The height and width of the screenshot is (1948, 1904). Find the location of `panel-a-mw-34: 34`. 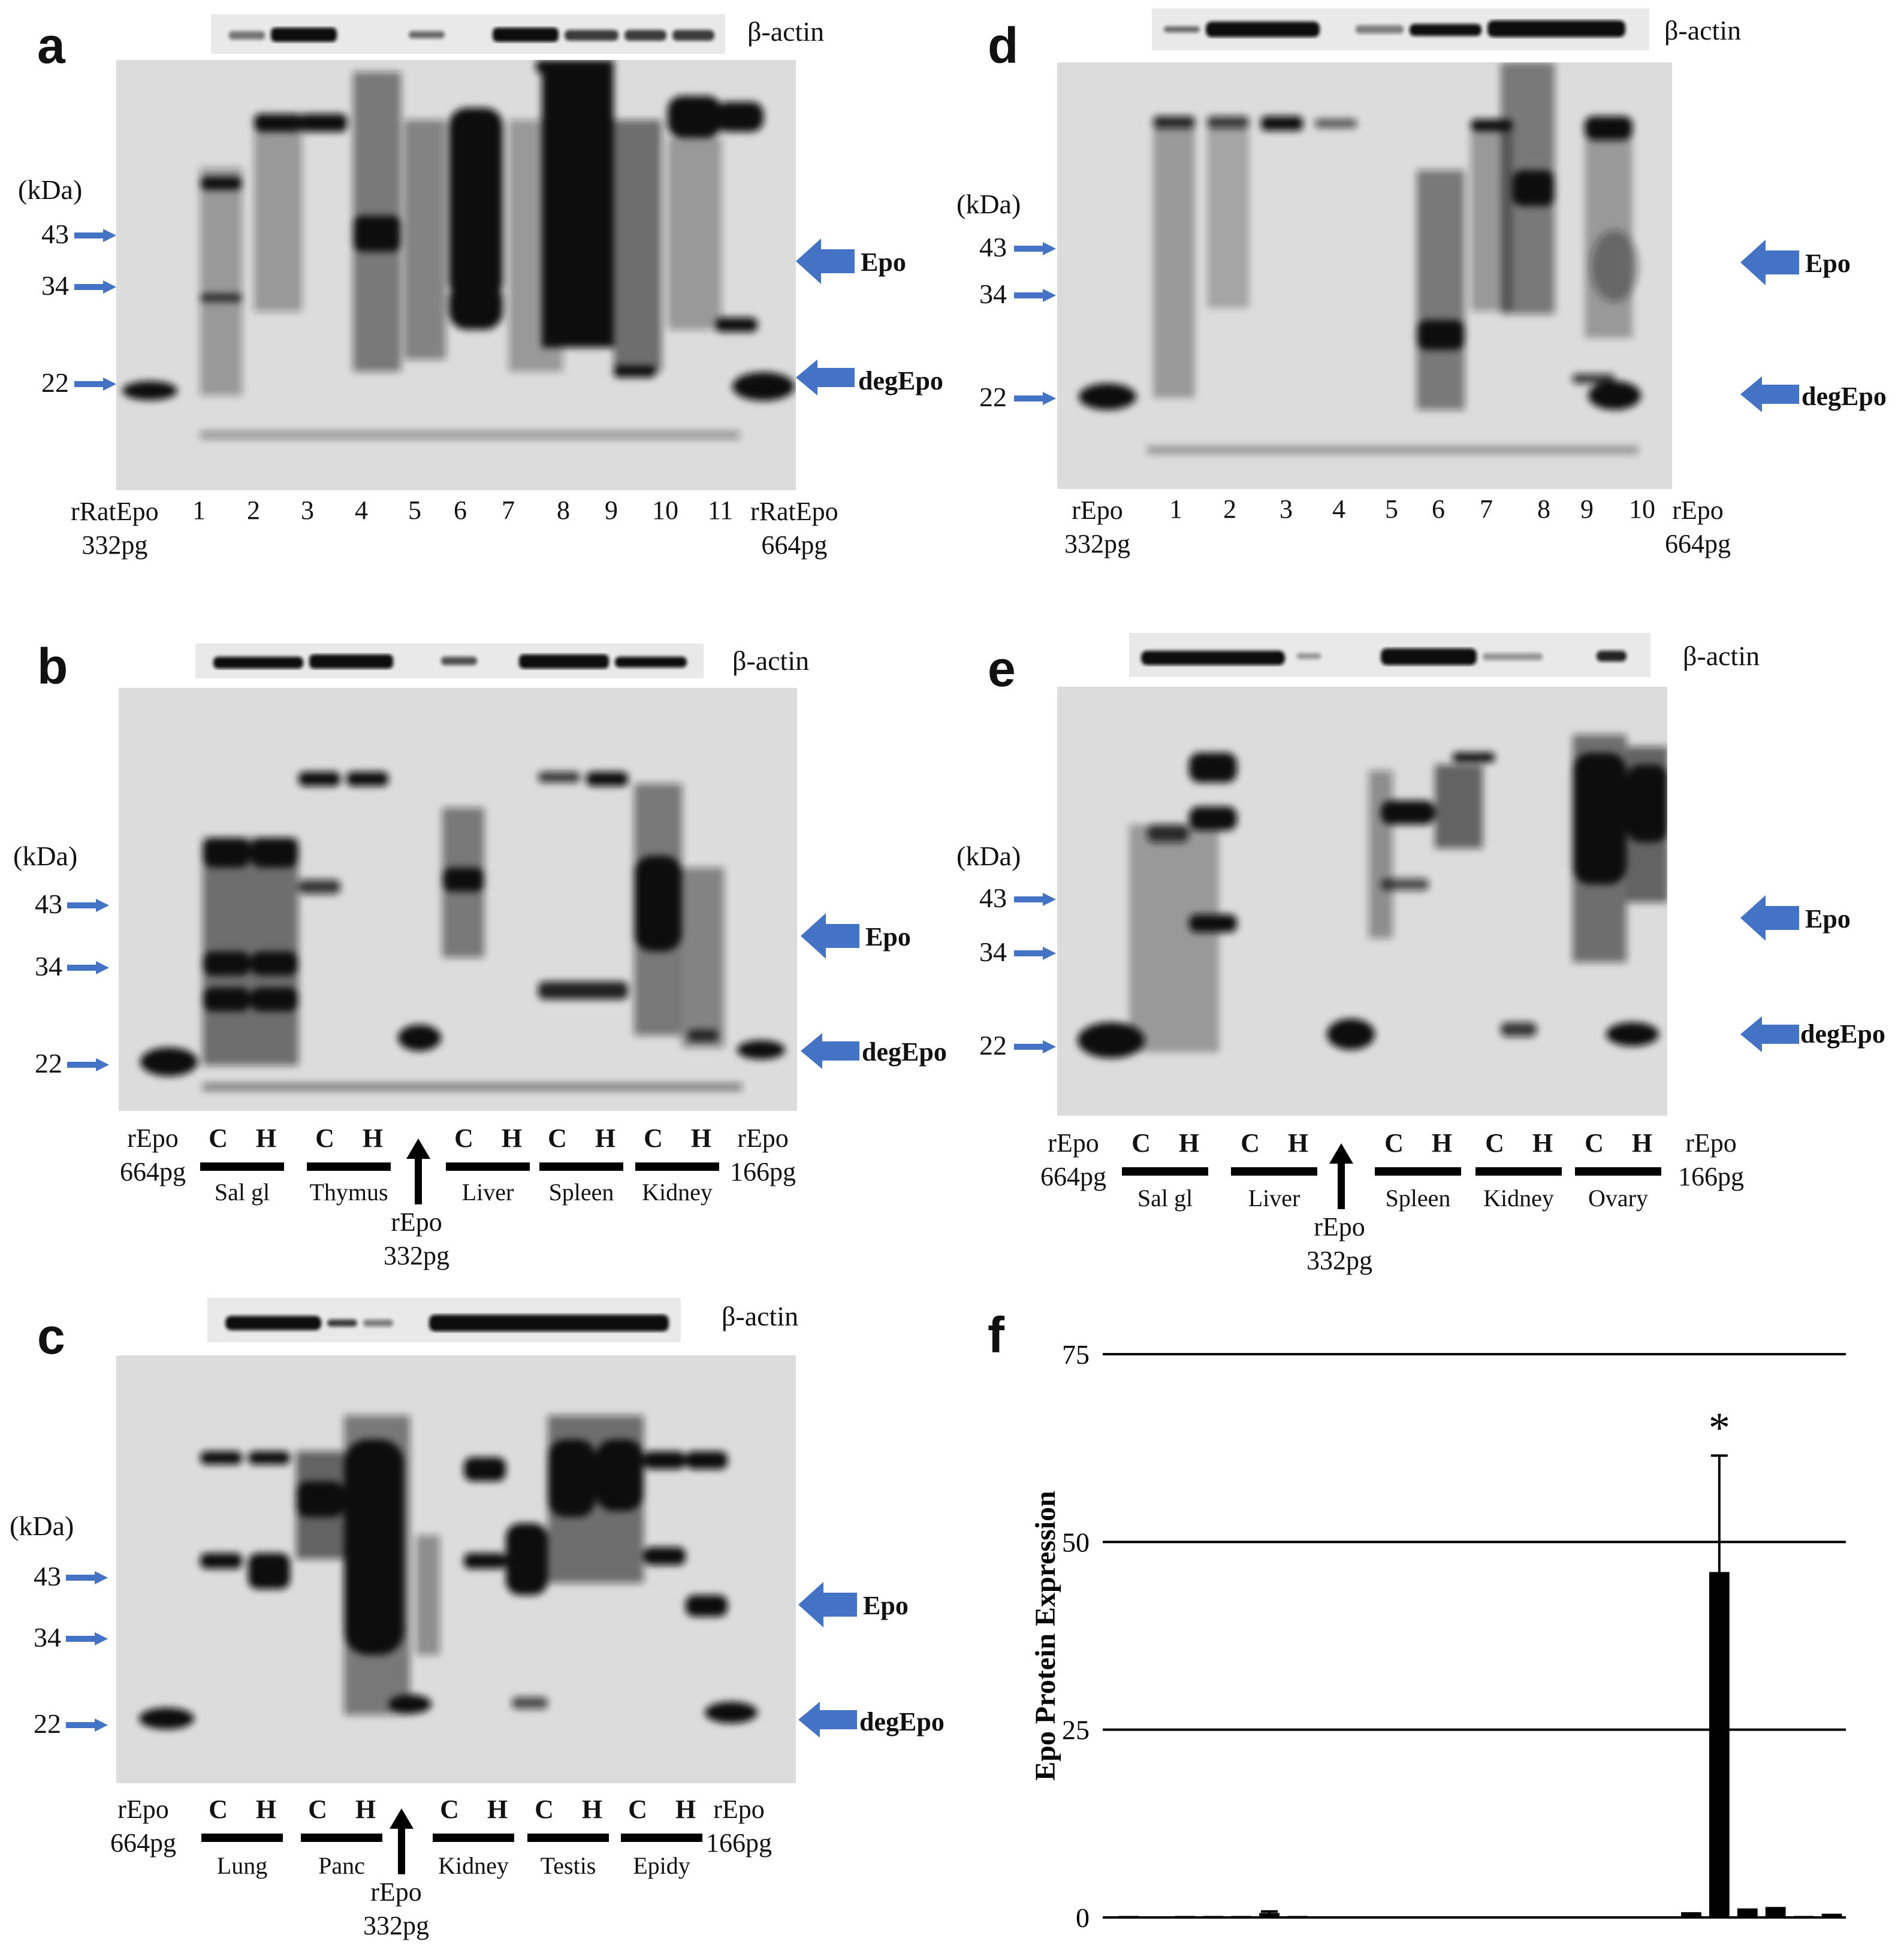

panel-a-mw-34: 34 is located at coordinates (55, 285).